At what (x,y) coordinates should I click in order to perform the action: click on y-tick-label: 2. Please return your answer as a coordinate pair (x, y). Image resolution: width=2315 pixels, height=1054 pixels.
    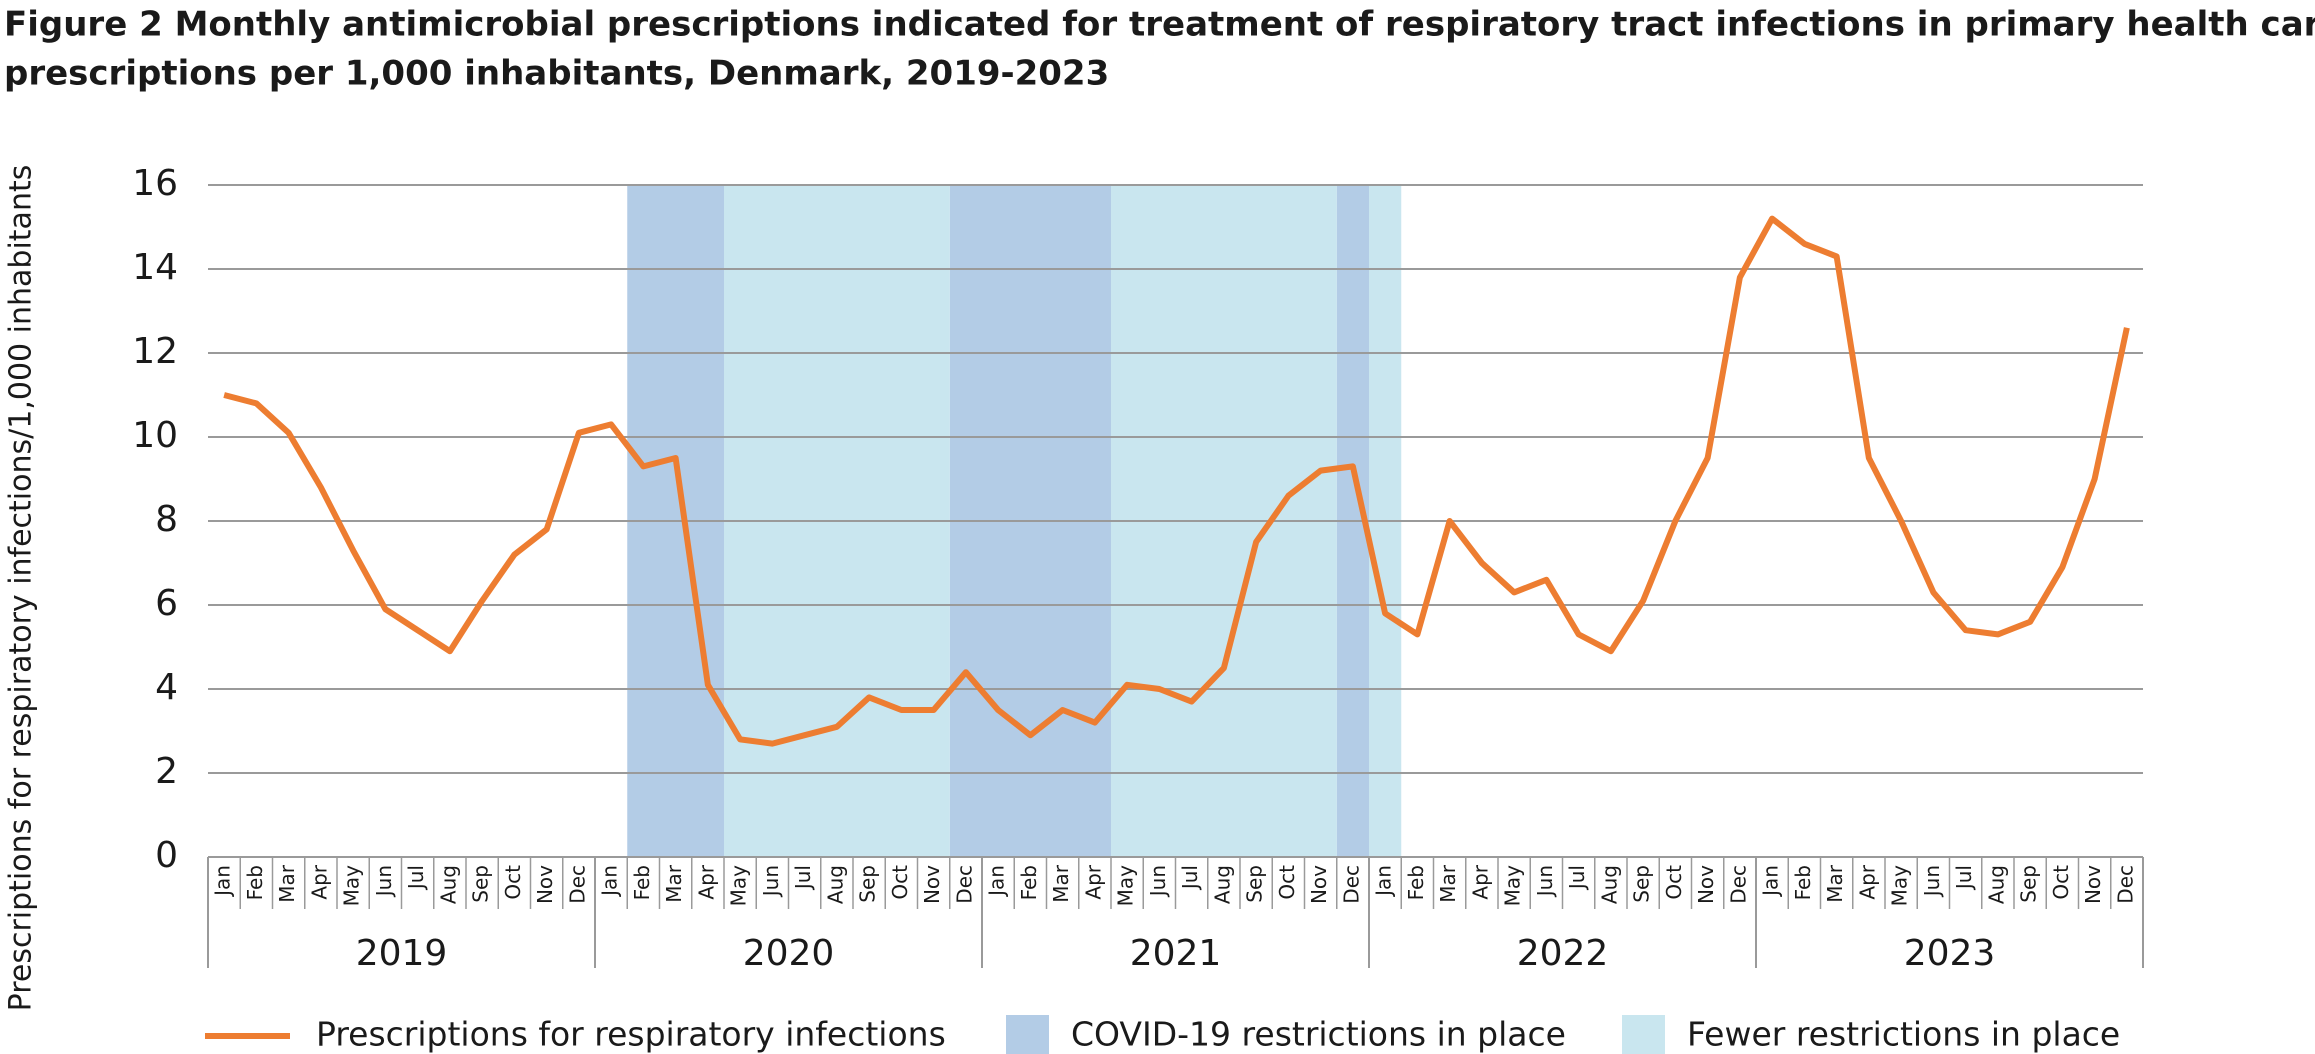
    Looking at the image, I should click on (166, 771).